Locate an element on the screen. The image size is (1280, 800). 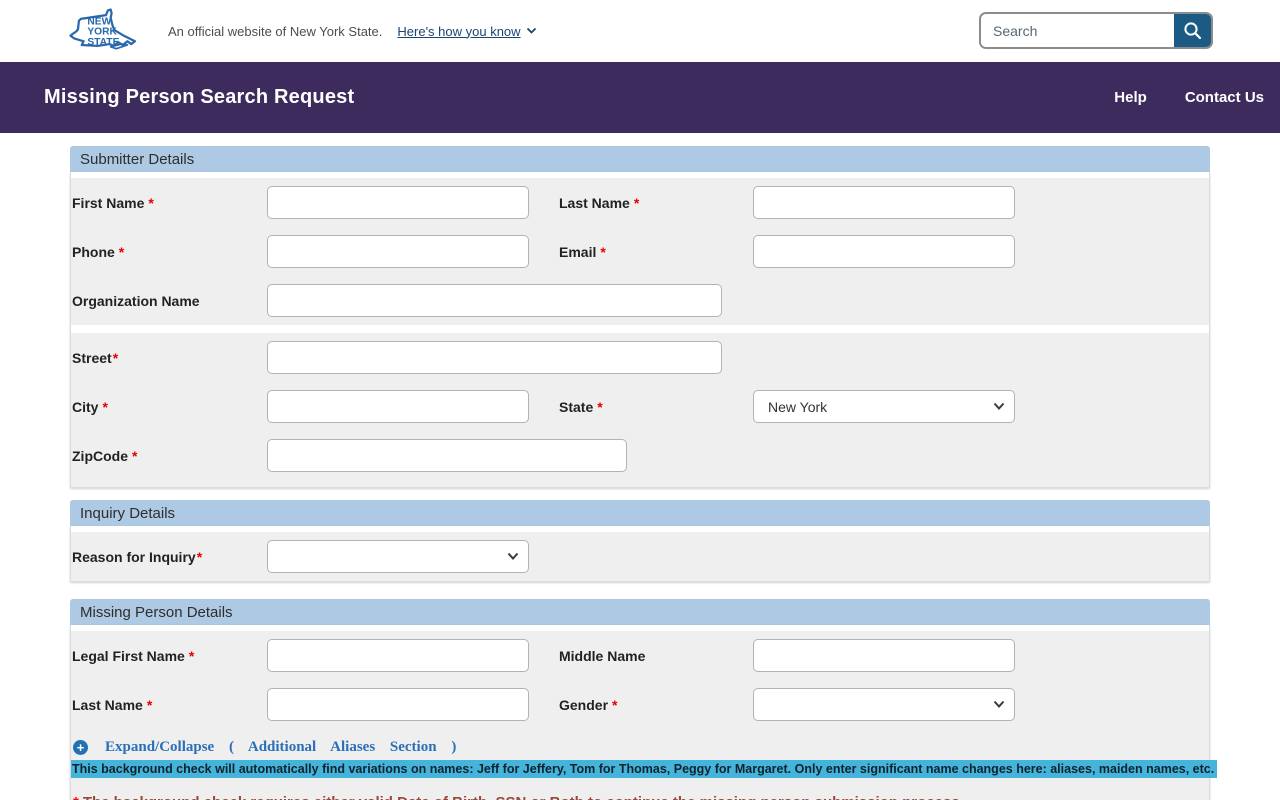
reason-for-inquiry-select is located at coordinates (398, 556).